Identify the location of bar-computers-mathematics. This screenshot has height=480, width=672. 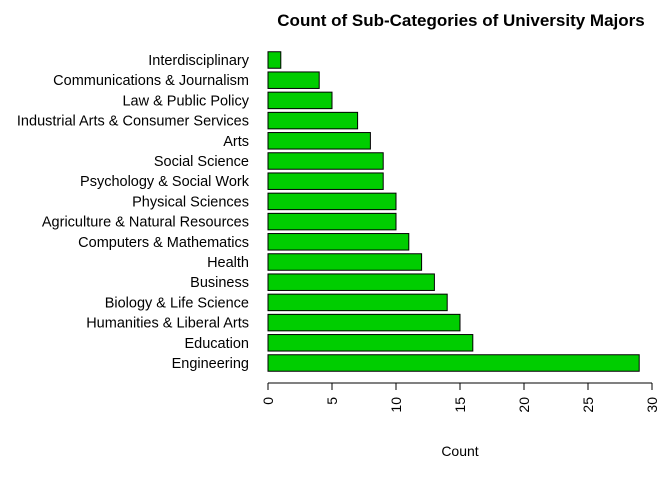
(338, 242).